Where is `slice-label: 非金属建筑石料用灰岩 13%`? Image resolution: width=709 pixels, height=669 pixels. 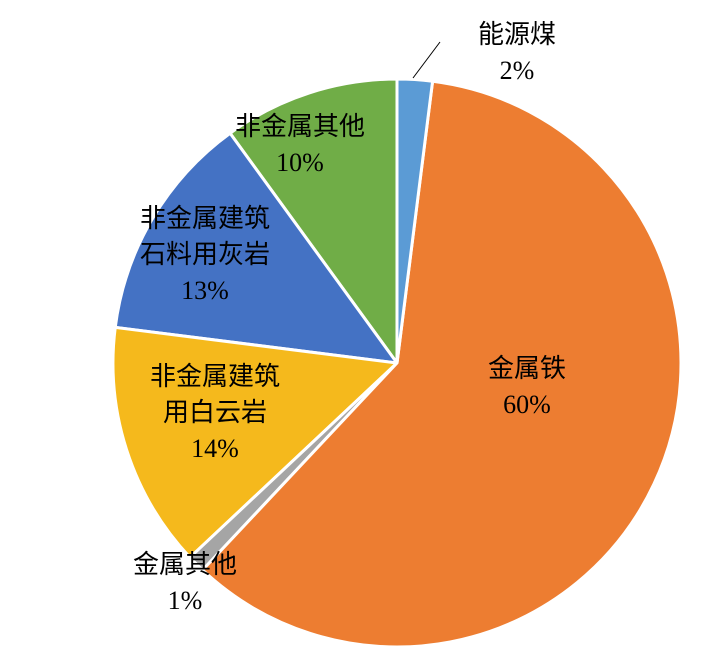
slice-label: 非金属建筑石料用灰岩 13% is located at coordinates (205, 255).